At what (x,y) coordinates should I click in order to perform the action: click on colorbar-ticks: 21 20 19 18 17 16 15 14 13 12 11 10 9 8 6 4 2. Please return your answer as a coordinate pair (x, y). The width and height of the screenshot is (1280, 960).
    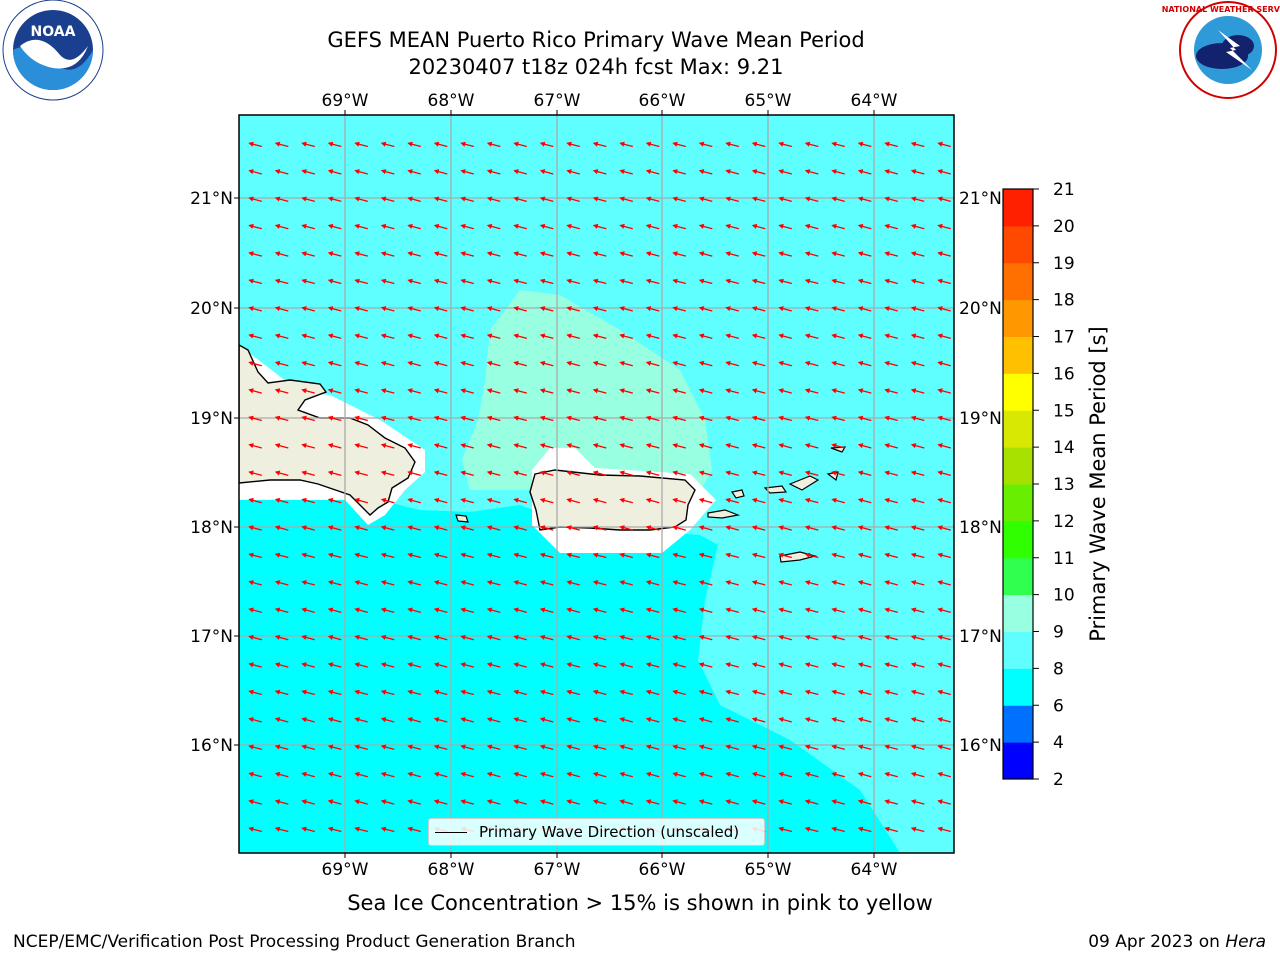
    Looking at the image, I should click on (1054, 485).